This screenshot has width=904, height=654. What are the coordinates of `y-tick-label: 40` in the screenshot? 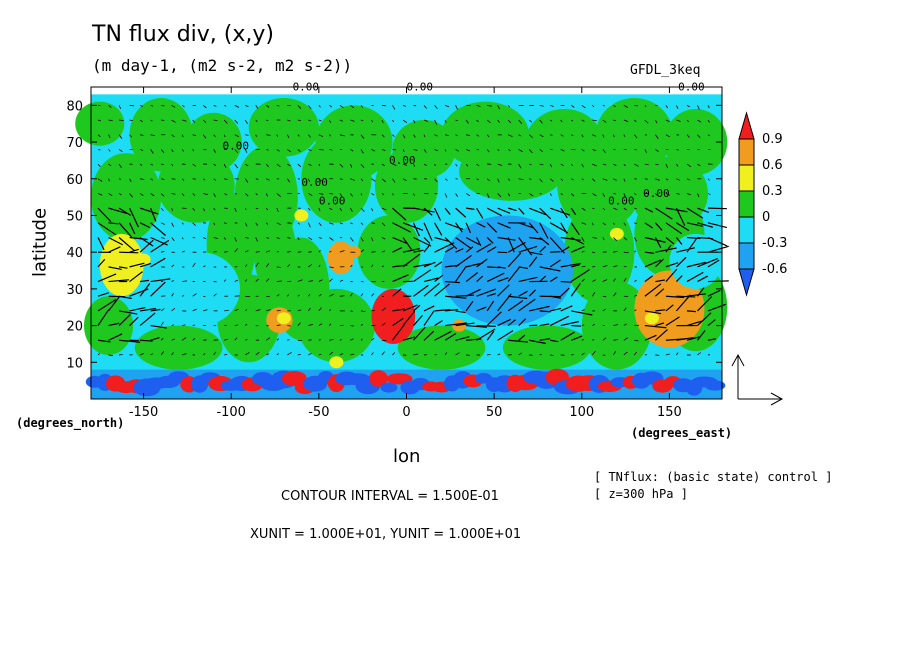 It's located at (74, 253).